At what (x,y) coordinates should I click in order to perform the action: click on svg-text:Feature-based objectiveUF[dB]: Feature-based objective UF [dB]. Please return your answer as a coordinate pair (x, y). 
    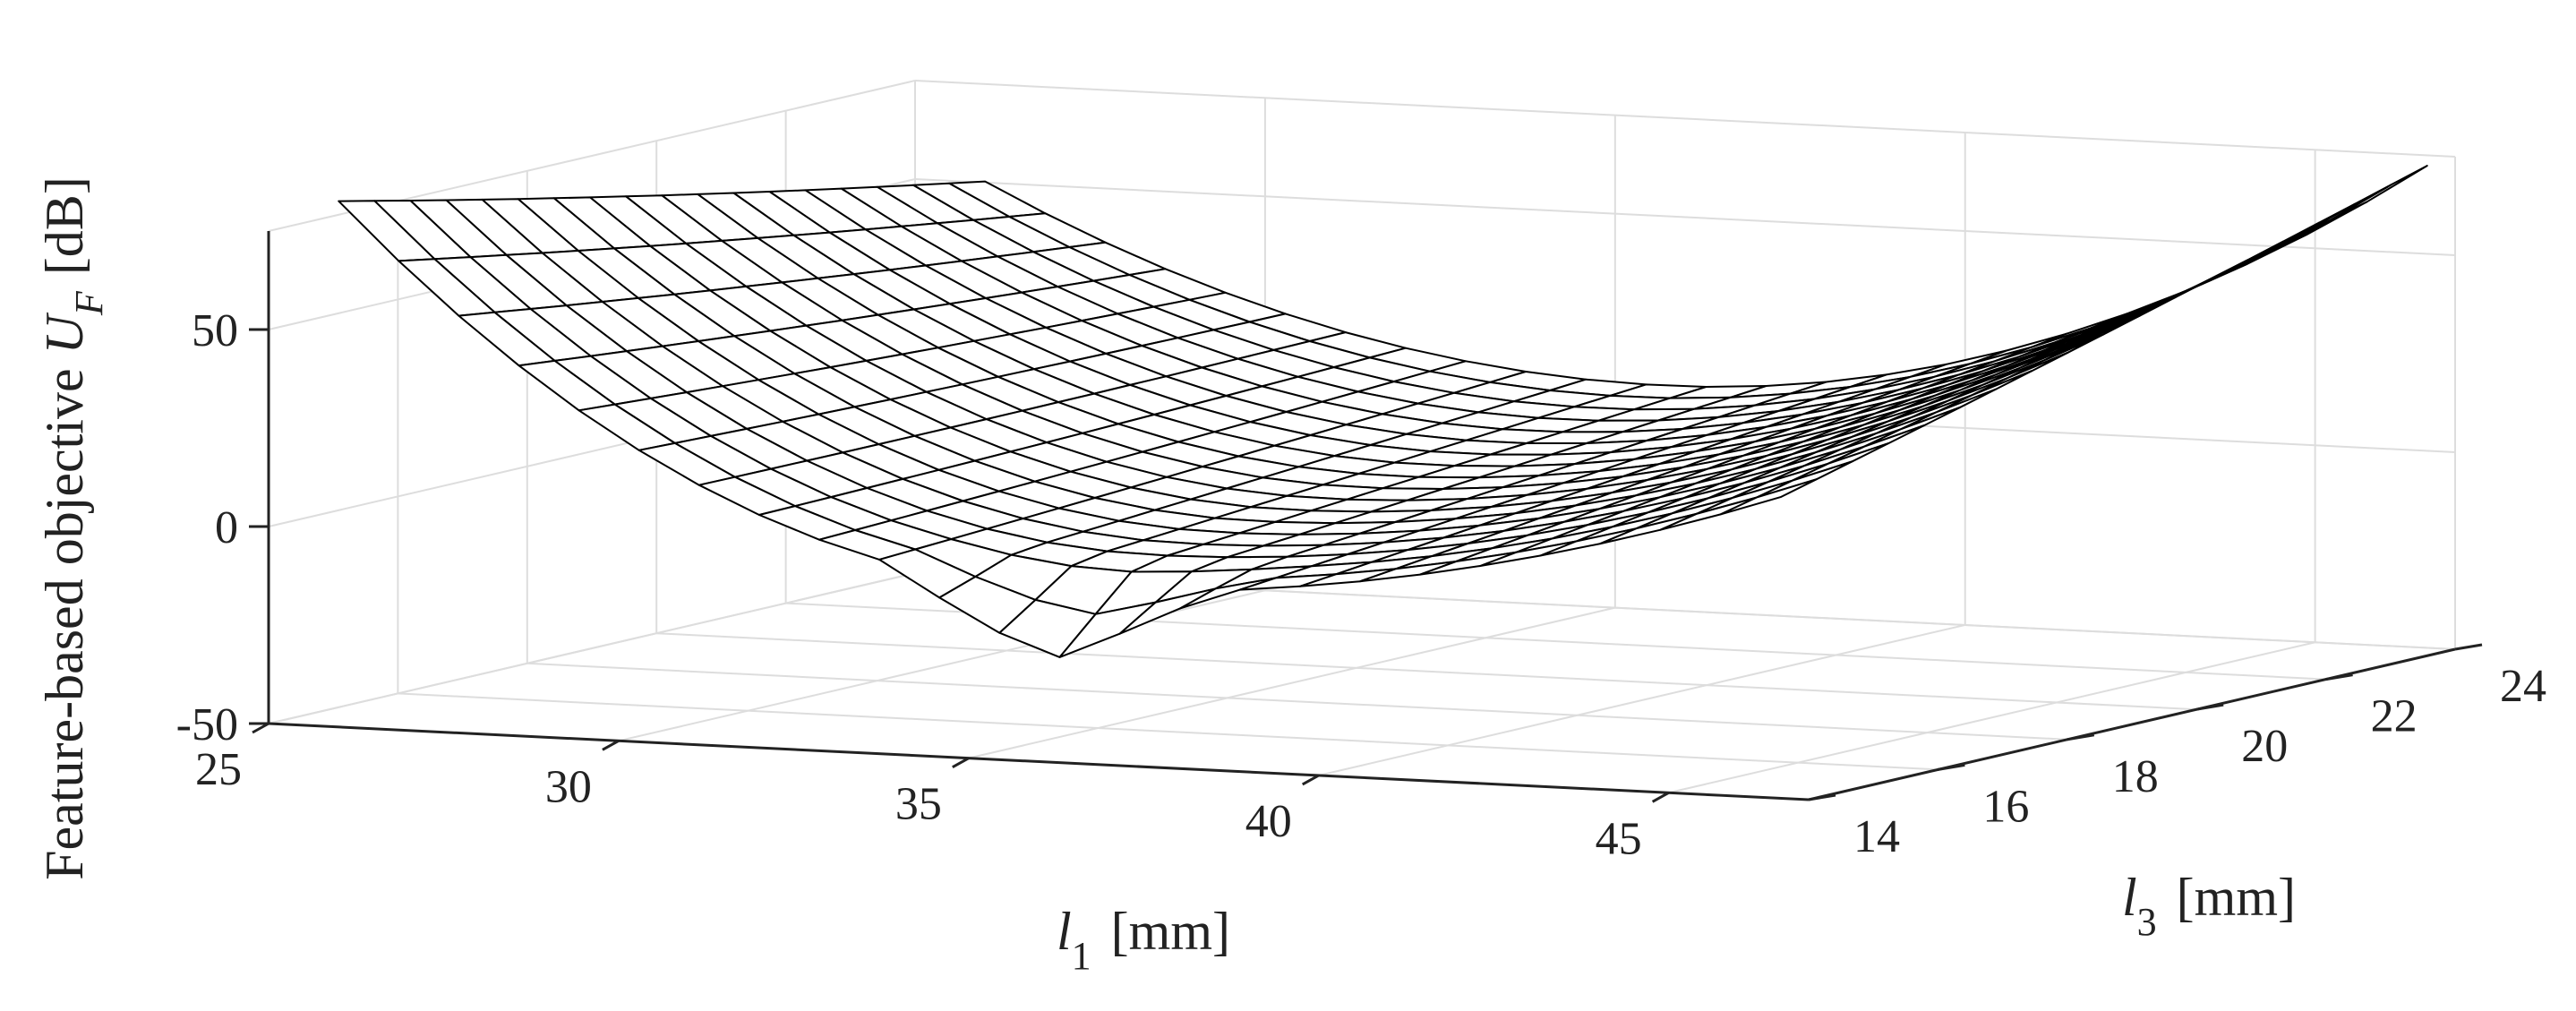
    Looking at the image, I should click on (73, 528).